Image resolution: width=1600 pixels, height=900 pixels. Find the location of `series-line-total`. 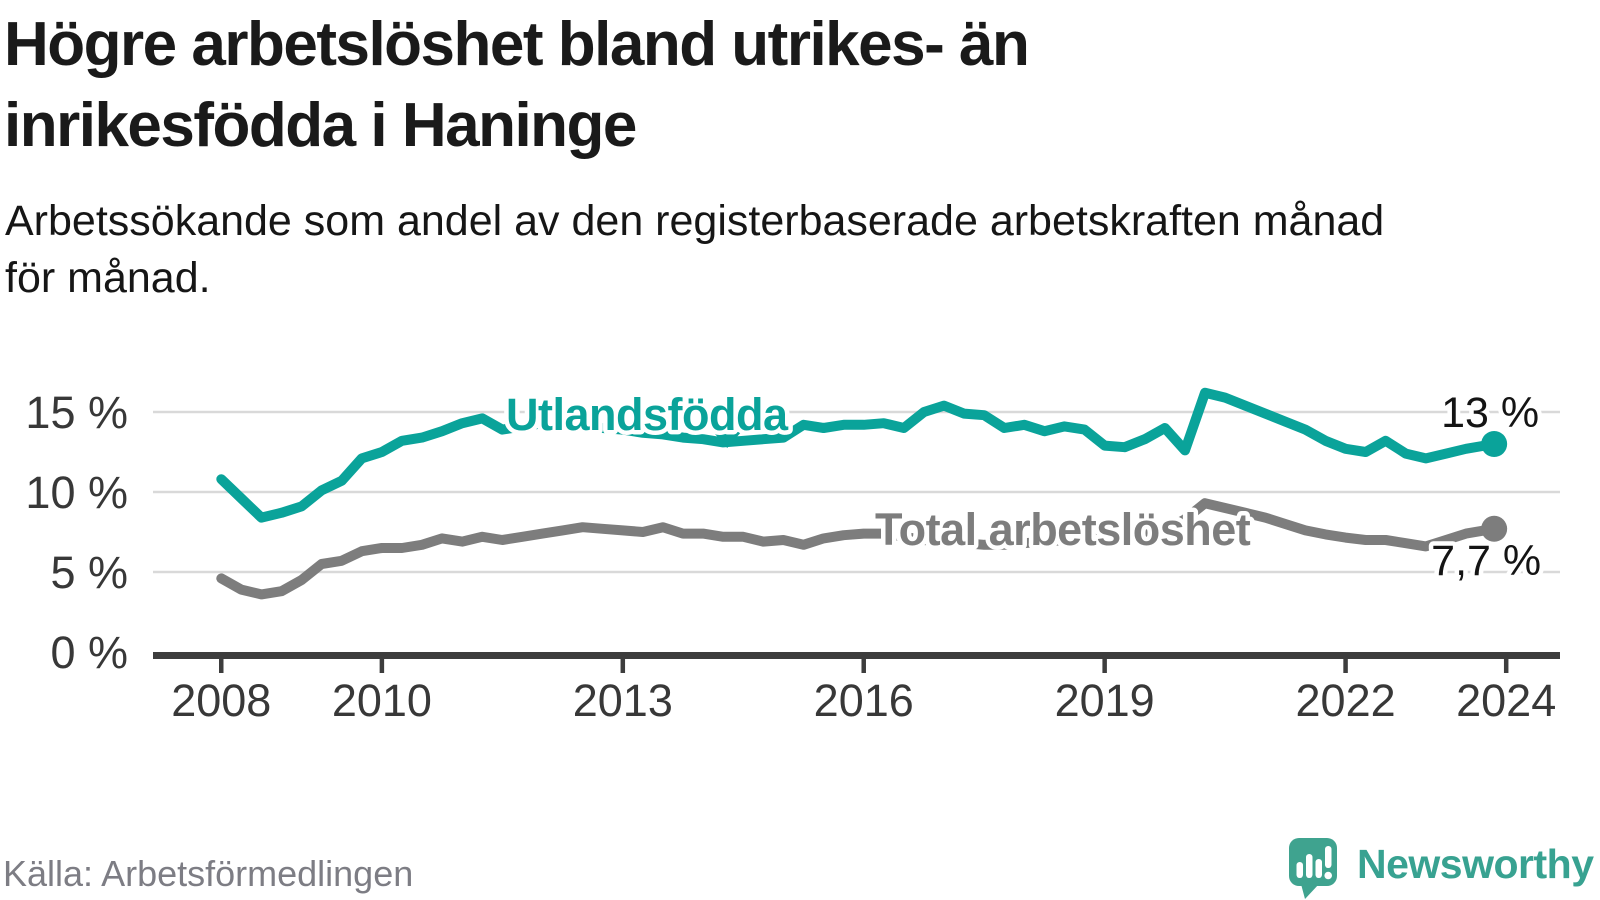

series-line-total is located at coordinates (858, 549).